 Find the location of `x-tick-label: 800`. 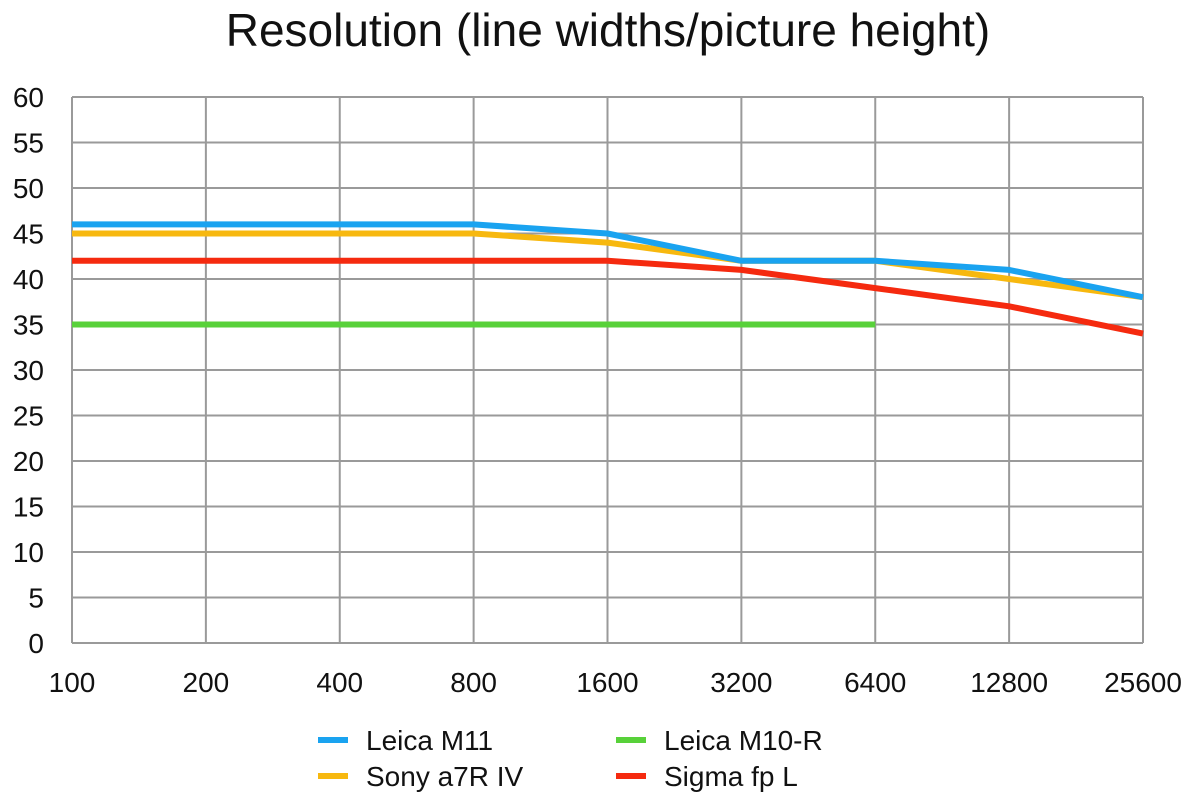

x-tick-label: 800 is located at coordinates (473, 682).